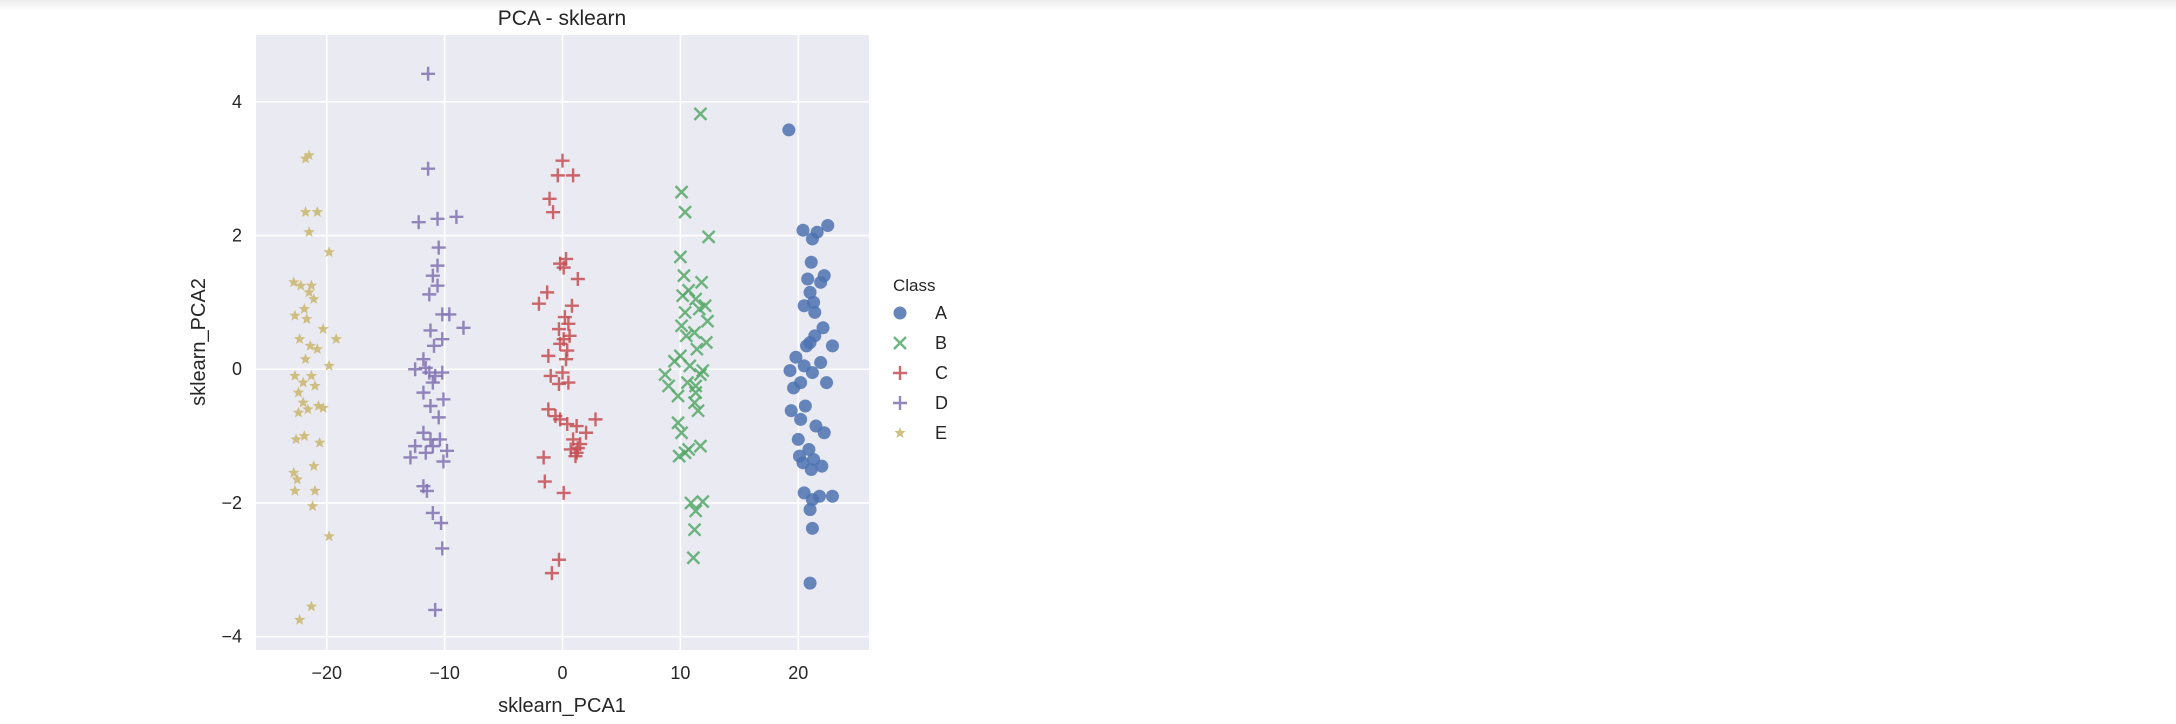 The image size is (2176, 724). Describe the element at coordinates (444, 673) in the screenshot. I see `x-tick-label: −10` at that location.